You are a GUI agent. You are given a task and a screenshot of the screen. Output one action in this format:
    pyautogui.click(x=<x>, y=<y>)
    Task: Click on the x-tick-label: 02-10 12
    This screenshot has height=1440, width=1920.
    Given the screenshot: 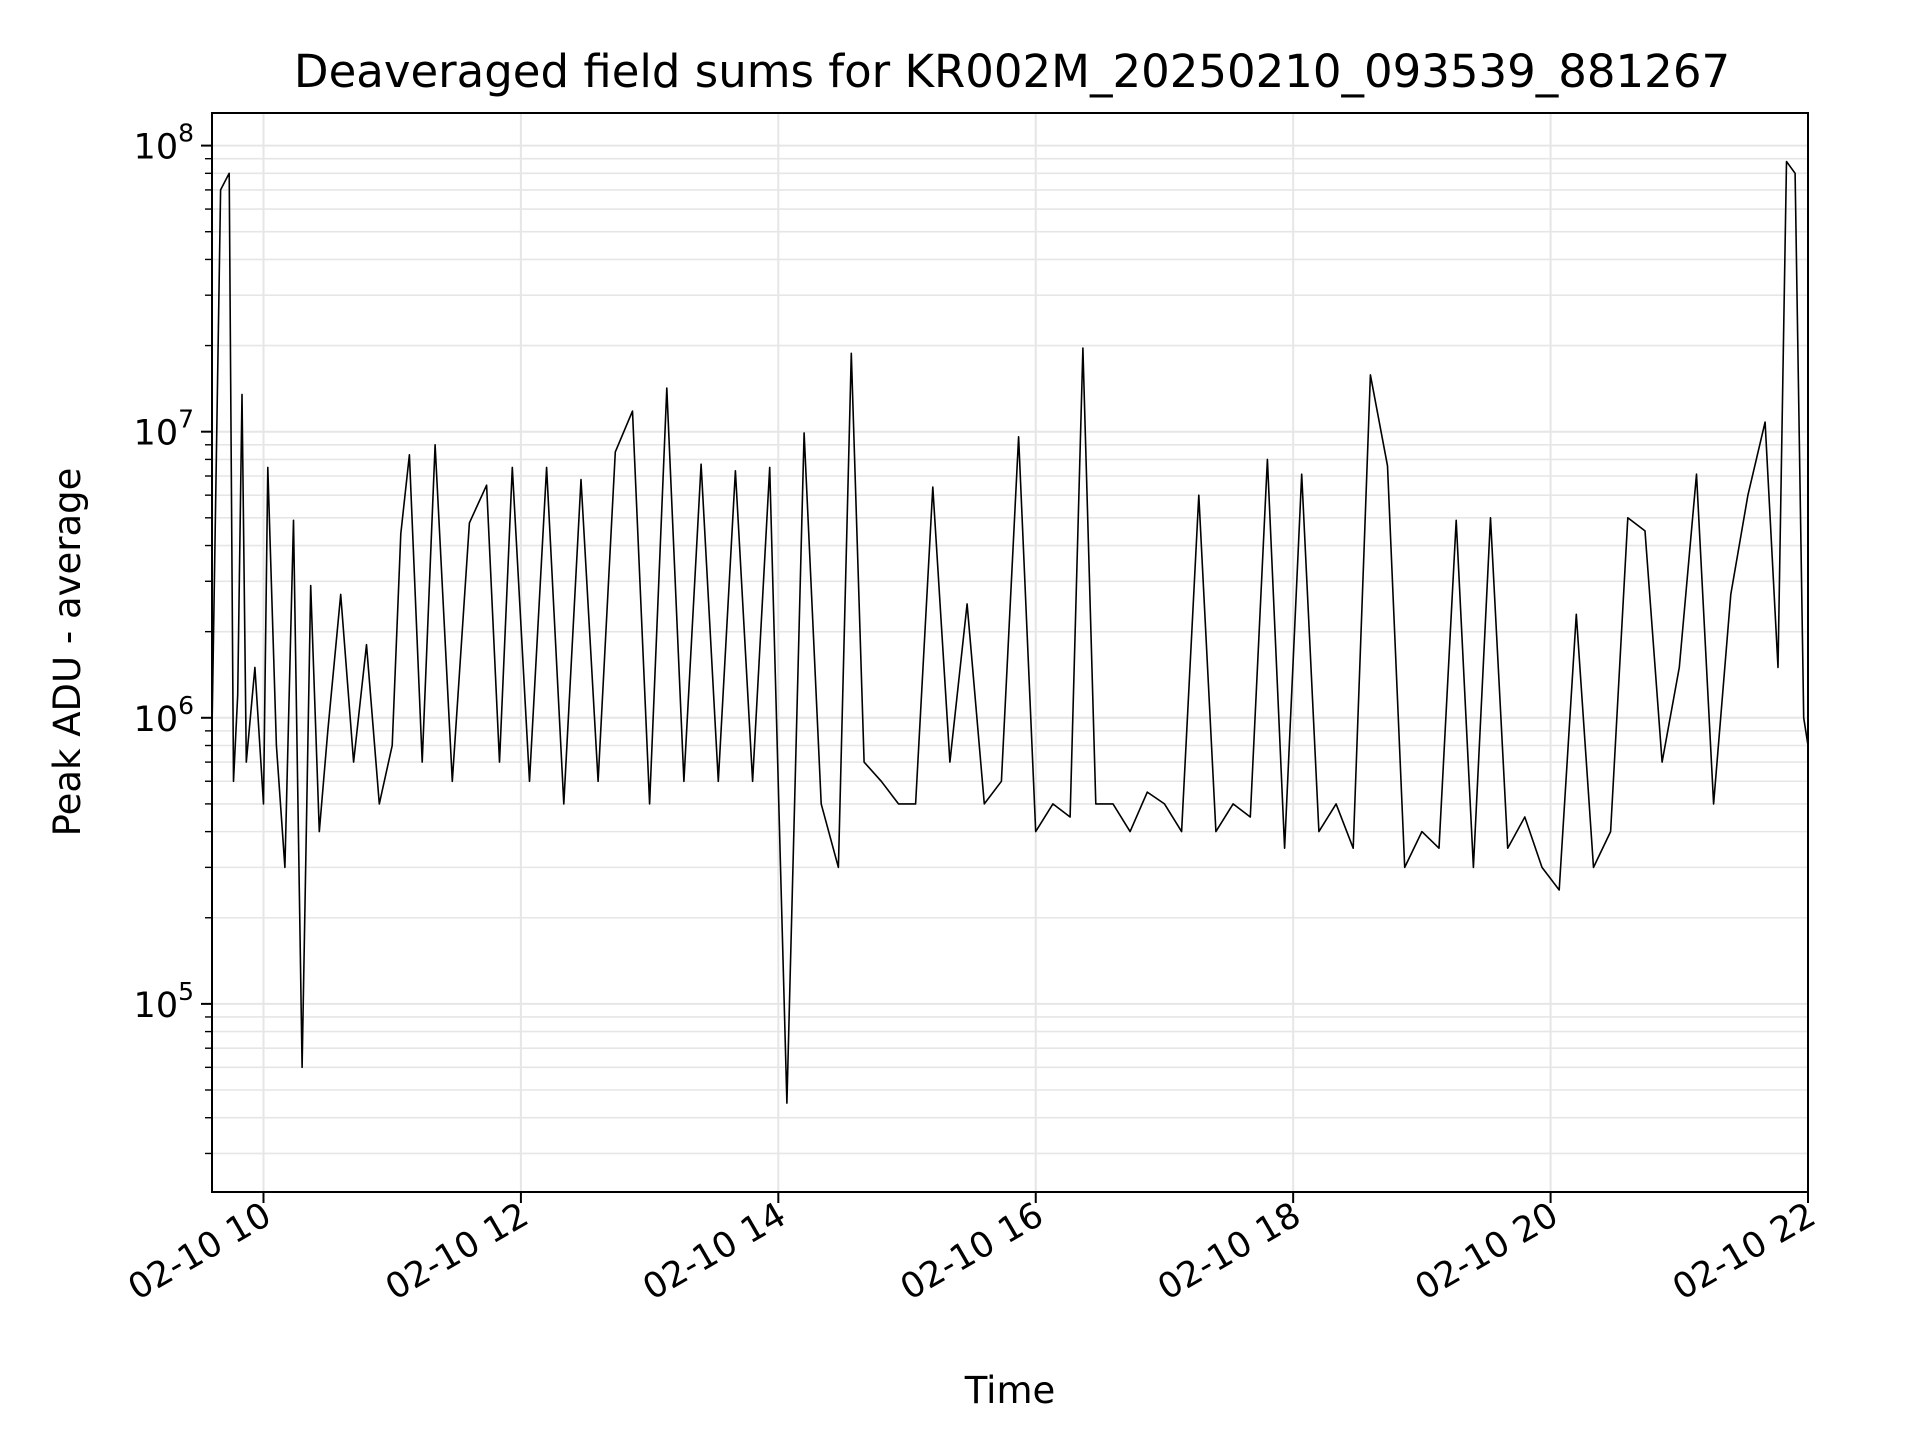 What is the action you would take?
    pyautogui.click(x=457, y=1251)
    